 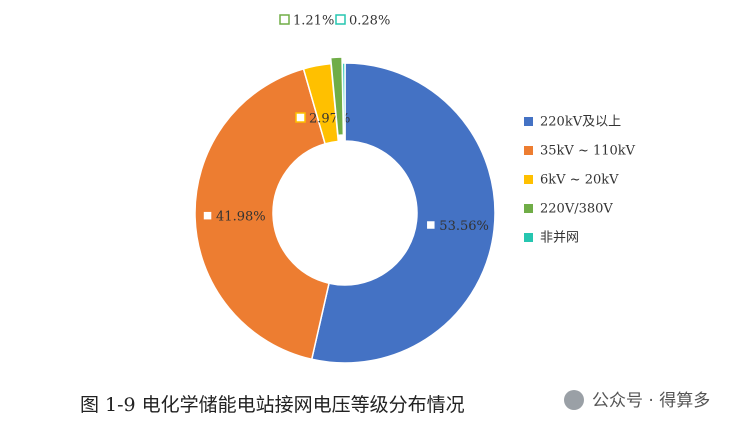 What do you see at coordinates (580, 122) in the screenshot?
I see `legend-label: 220kV及以上` at bounding box center [580, 122].